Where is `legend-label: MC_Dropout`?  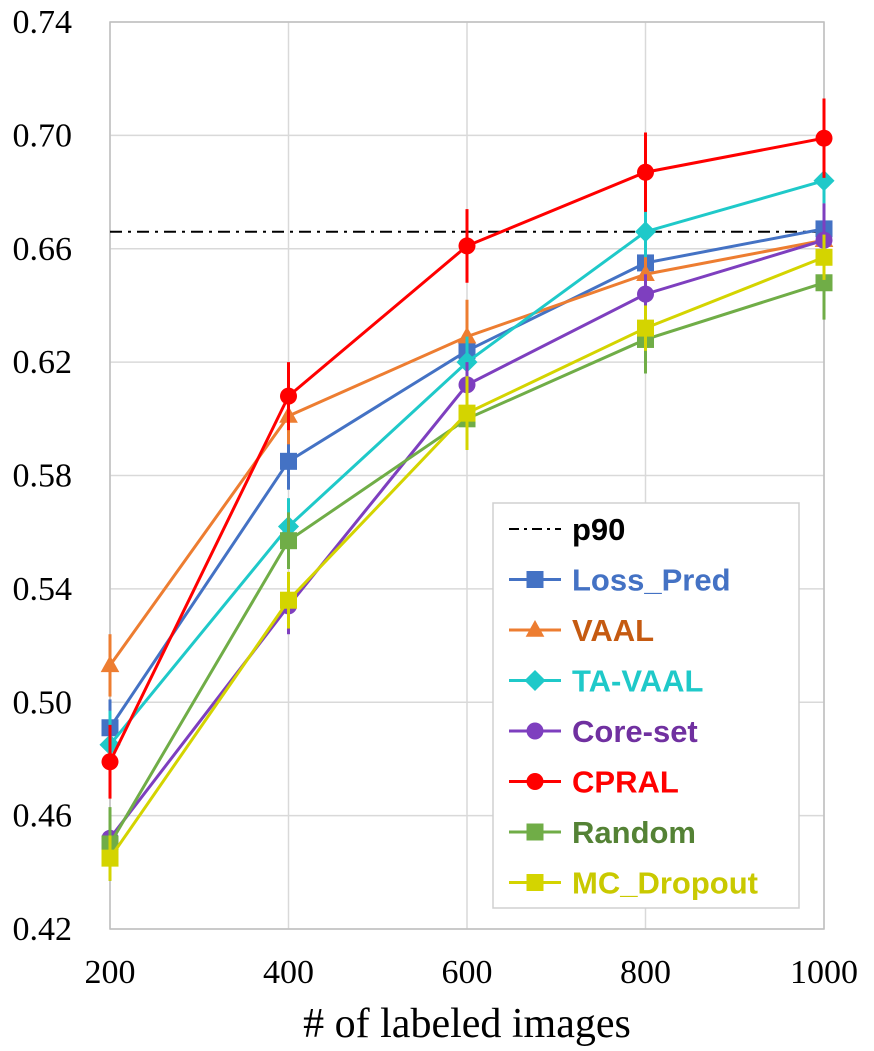
legend-label: MC_Dropout is located at coordinates (665, 883).